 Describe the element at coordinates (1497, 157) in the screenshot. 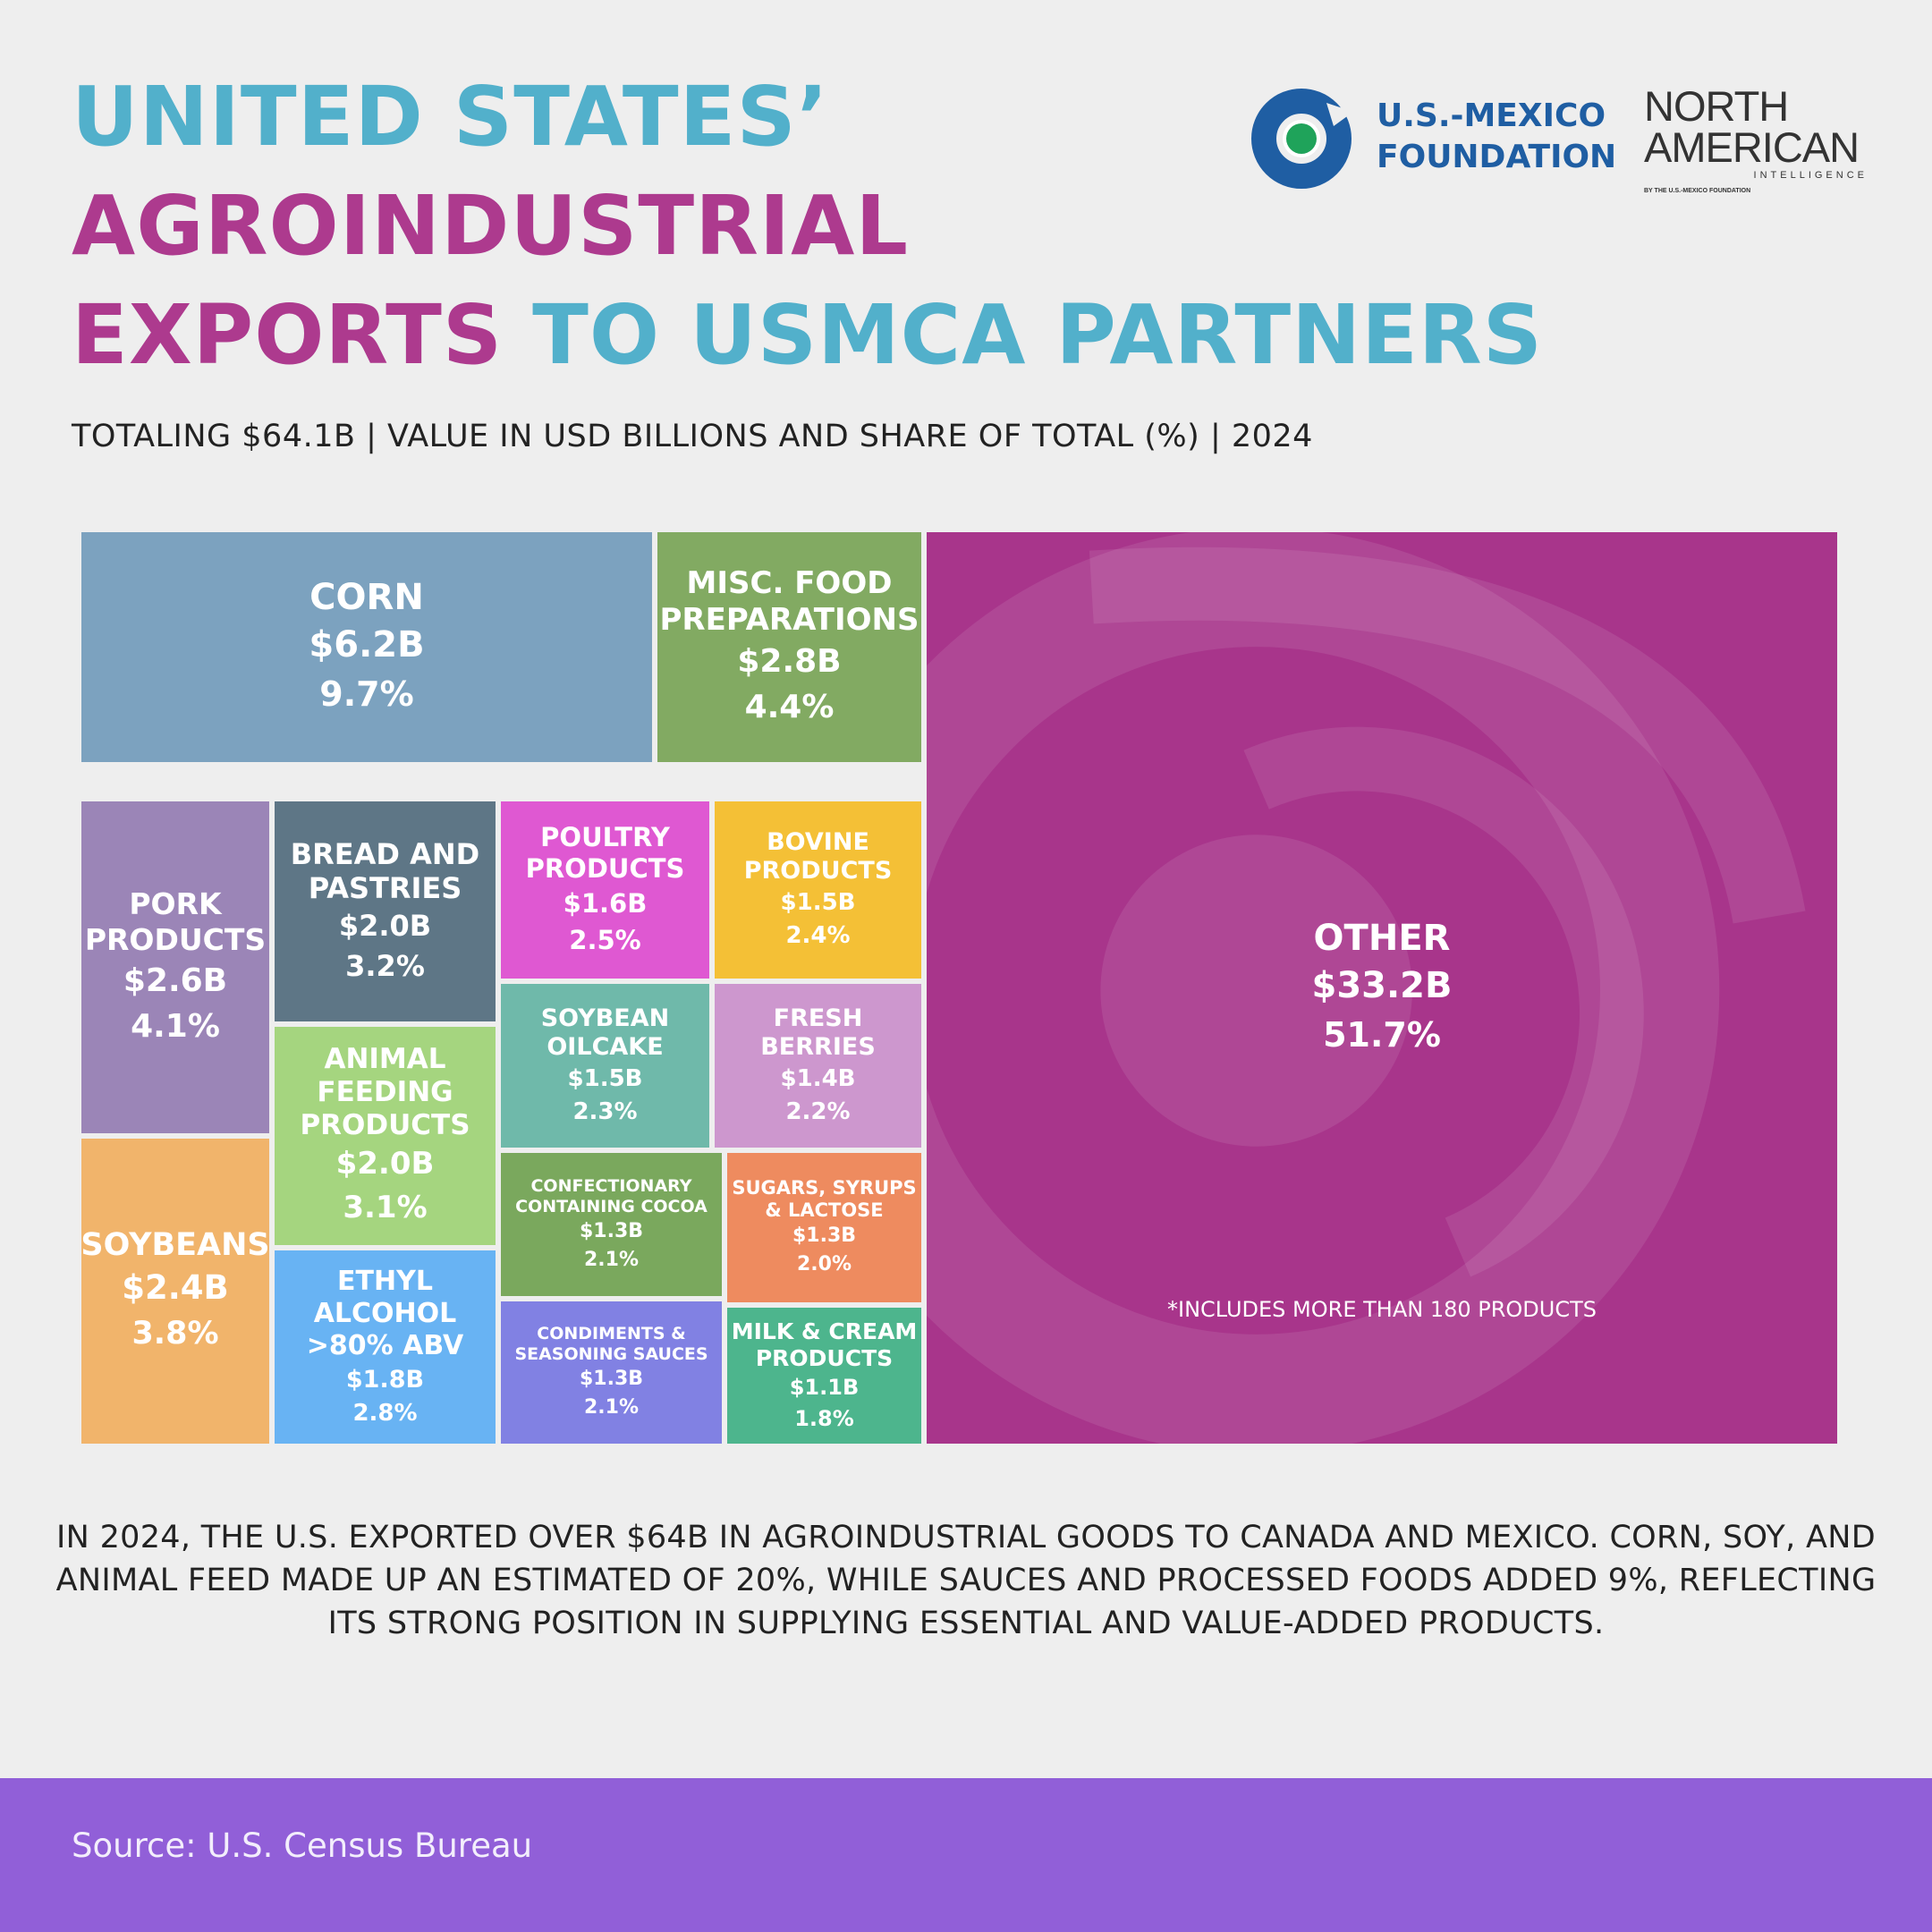

I see `usmf-line-2: FOUNDATION` at that location.